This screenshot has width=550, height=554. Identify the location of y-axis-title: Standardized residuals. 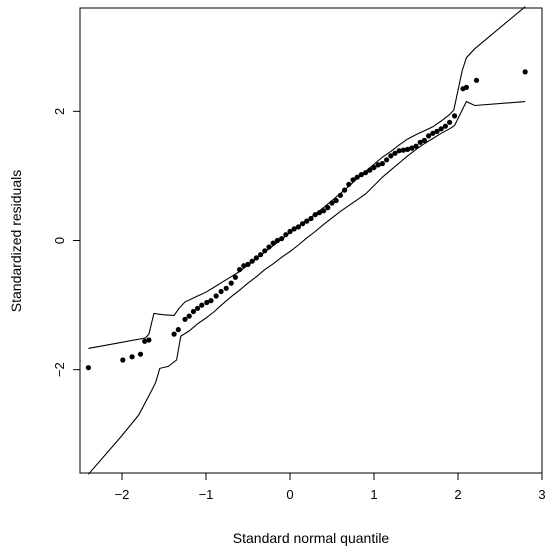
(16, 241).